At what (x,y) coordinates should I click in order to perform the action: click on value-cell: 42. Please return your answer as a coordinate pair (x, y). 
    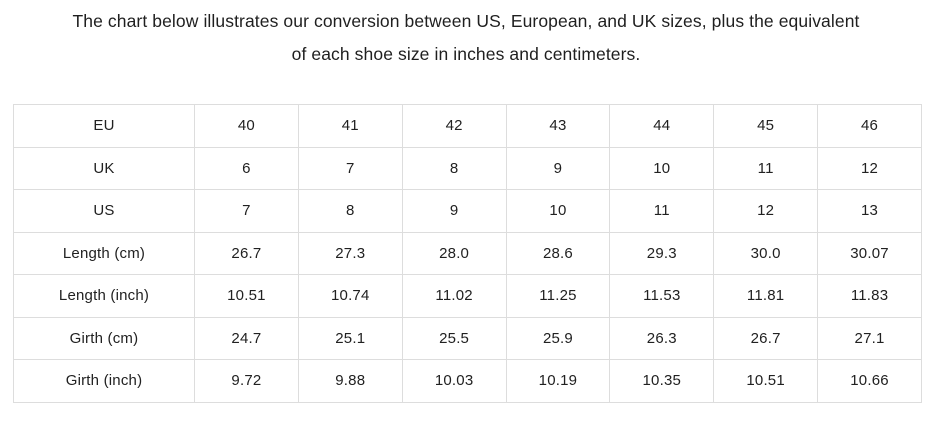
    Looking at the image, I should click on (454, 126).